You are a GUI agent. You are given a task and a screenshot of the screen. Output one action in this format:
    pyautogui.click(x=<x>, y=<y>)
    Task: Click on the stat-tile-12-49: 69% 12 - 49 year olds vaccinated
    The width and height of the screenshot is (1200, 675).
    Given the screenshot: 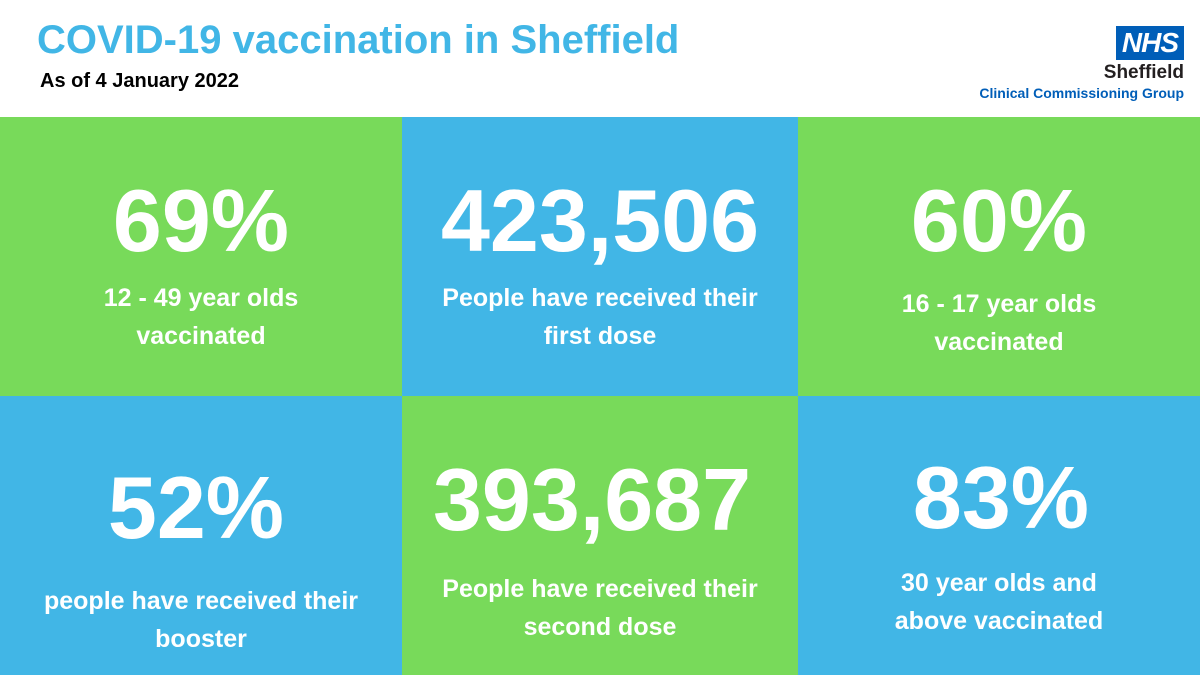 What is the action you would take?
    pyautogui.click(x=201, y=256)
    